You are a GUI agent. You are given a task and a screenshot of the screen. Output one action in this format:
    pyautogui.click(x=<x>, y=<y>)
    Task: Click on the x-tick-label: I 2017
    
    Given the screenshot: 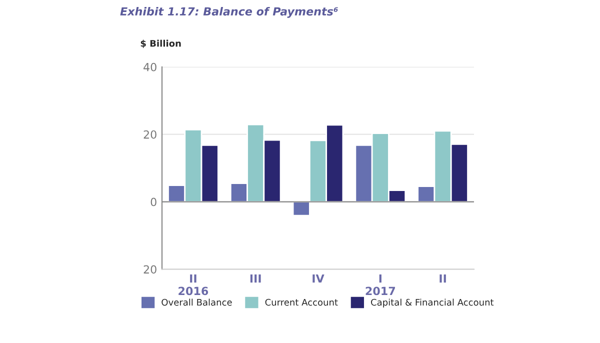 What is the action you would take?
    pyautogui.click(x=380, y=285)
    